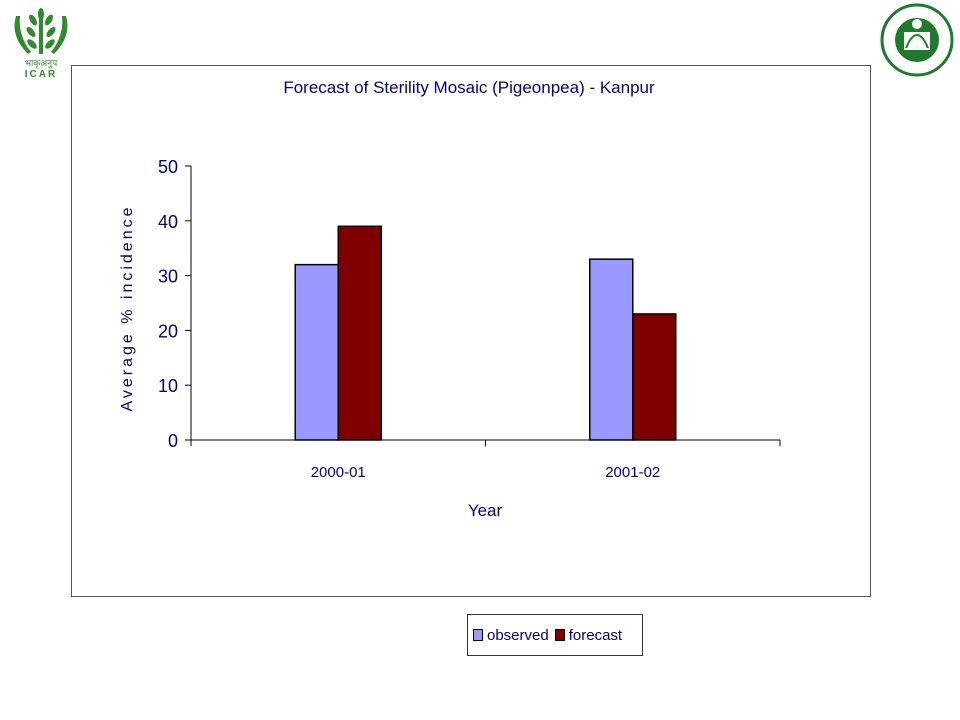 Image resolution: width=960 pixels, height=720 pixels. Describe the element at coordinates (168, 167) in the screenshot. I see `y-tick-label: 50` at that location.